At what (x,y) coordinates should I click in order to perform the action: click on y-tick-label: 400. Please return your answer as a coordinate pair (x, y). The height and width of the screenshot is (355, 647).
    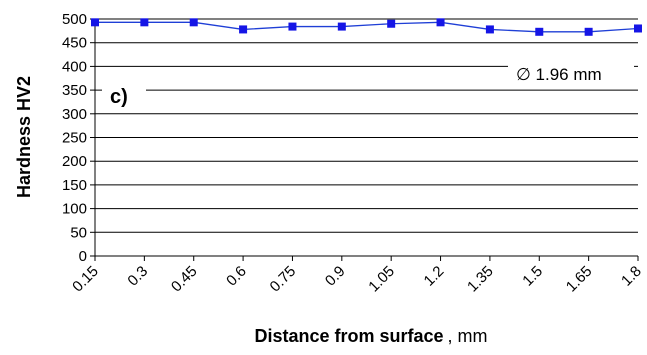
    Looking at the image, I should click on (74, 66).